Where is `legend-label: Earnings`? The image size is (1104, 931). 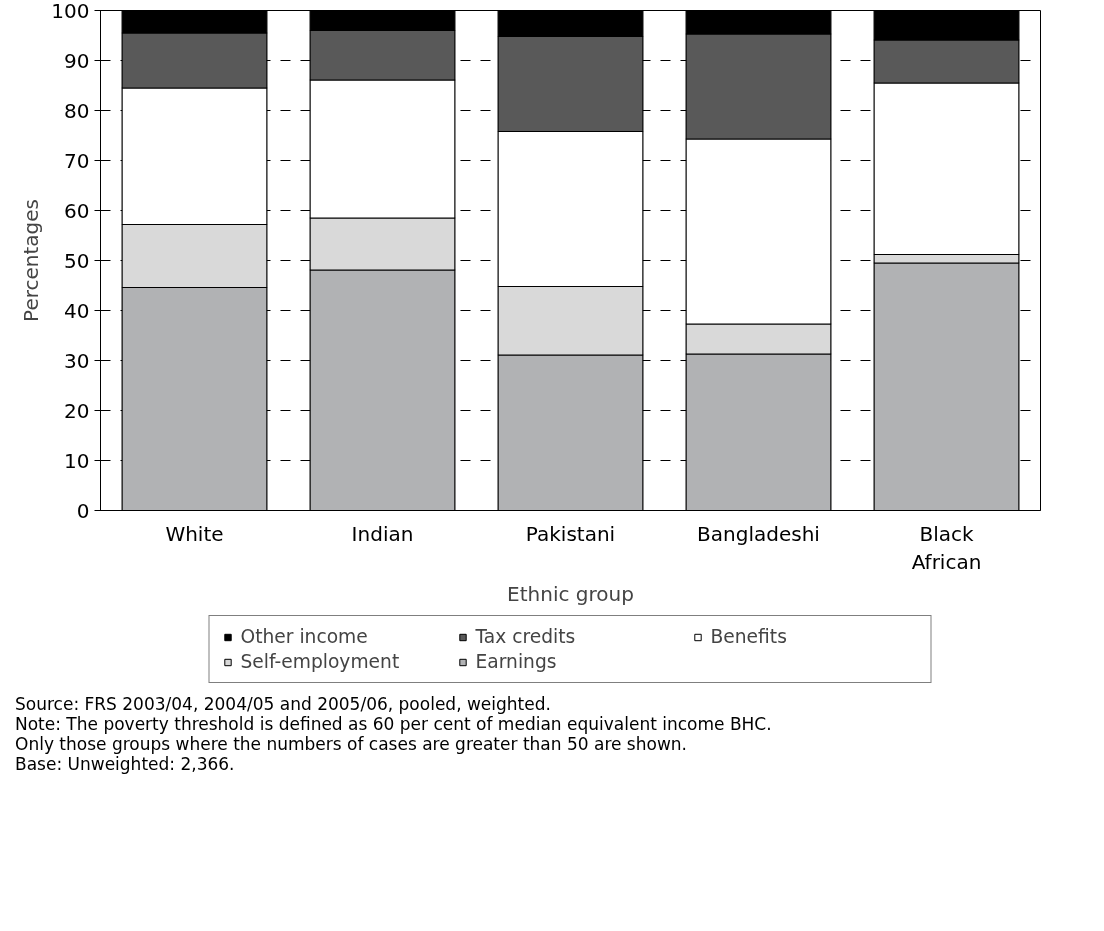
legend-label: Earnings is located at coordinates (516, 661).